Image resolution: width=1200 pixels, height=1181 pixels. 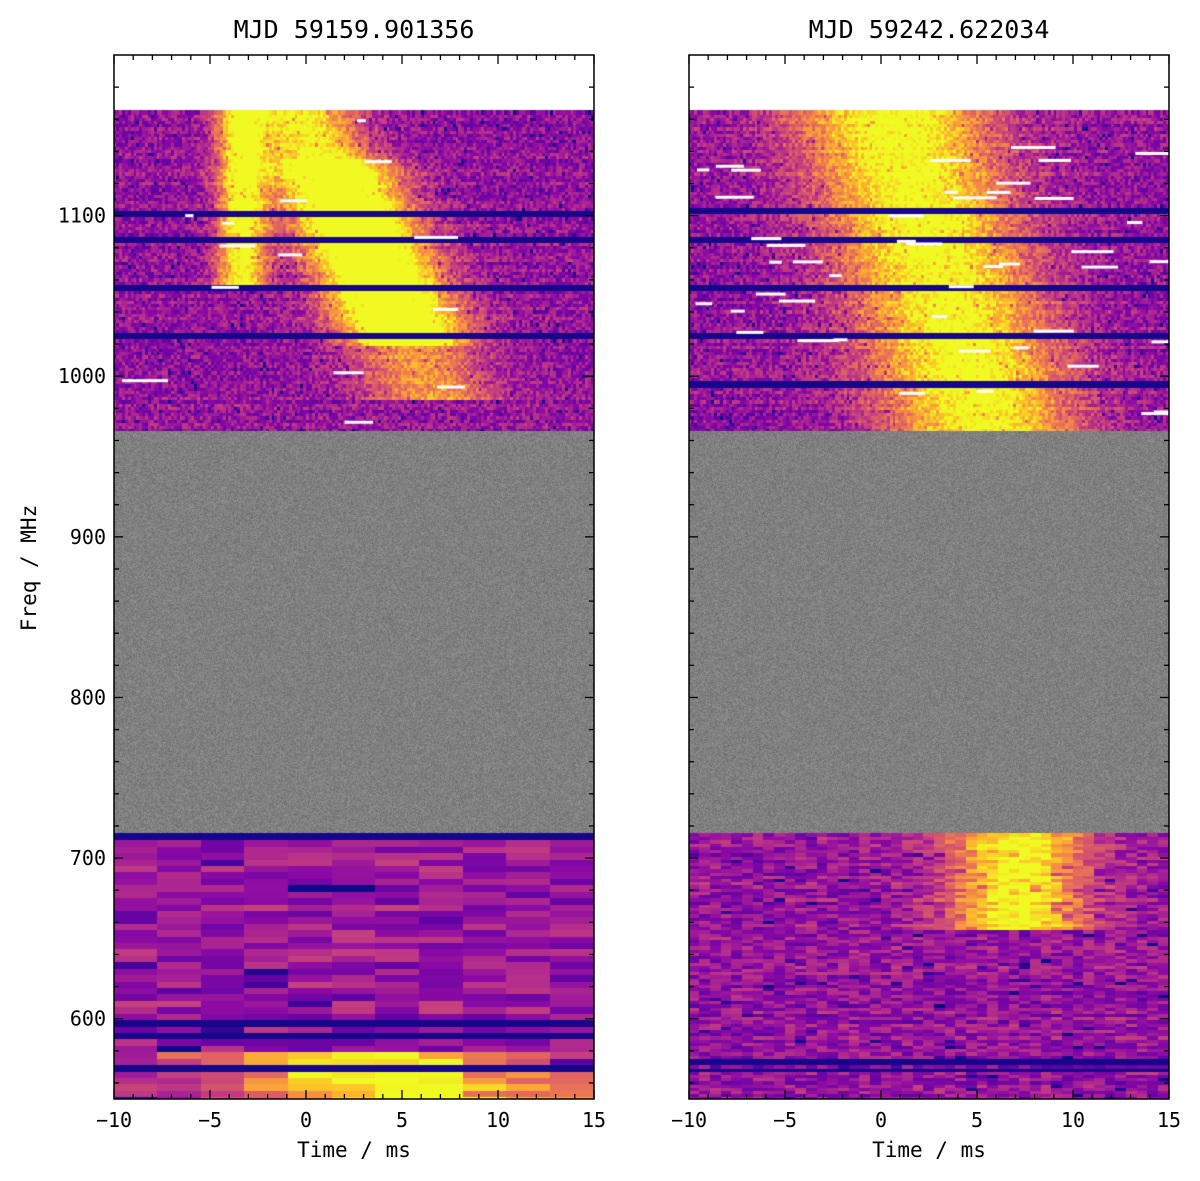 What do you see at coordinates (88, 1019) in the screenshot?
I see `y-tick-label: 600` at bounding box center [88, 1019].